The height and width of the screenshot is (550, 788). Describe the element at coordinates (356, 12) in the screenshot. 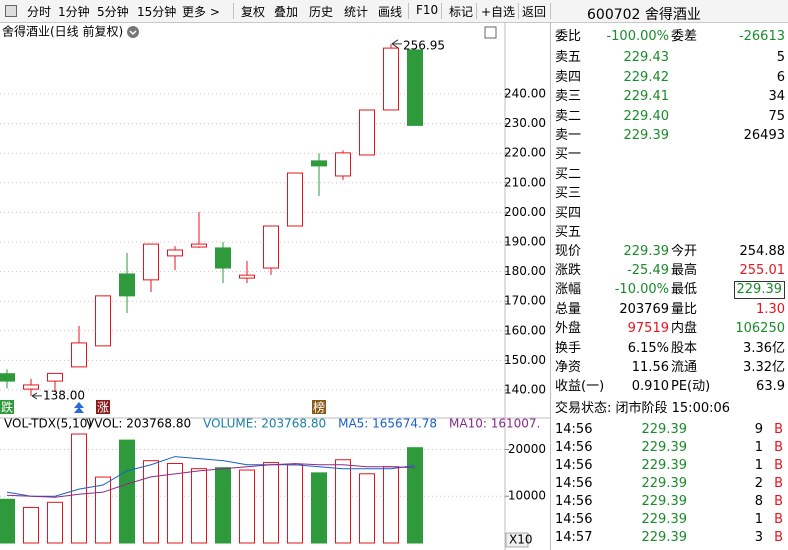

I see `toolbar-button: 统计` at that location.